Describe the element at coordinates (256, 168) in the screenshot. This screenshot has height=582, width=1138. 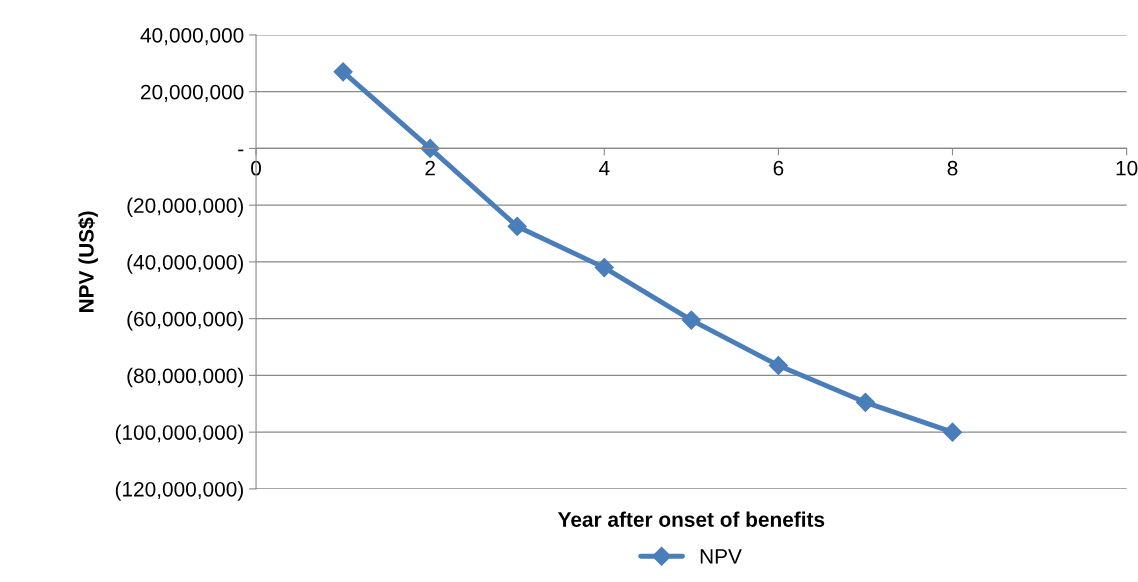
I see `x-tick-label: 0` at that location.